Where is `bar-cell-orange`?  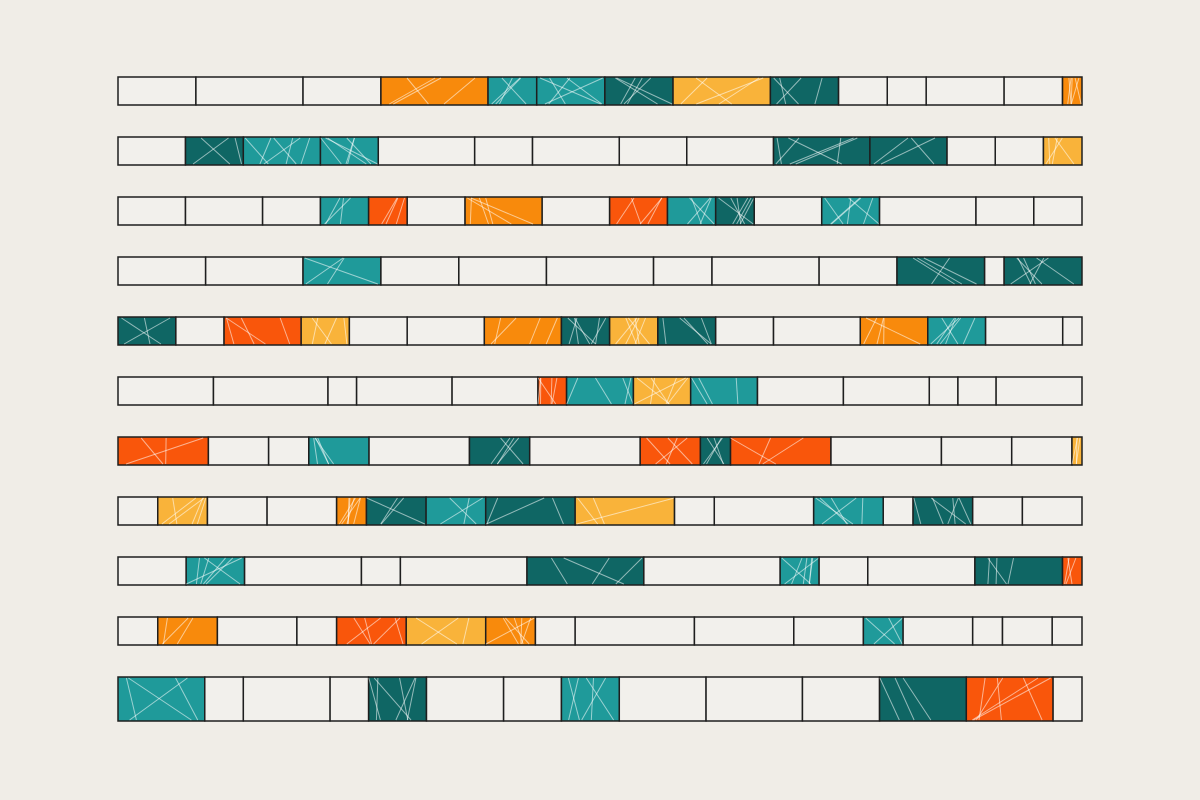 bar-cell-orange is located at coordinates (188, 631).